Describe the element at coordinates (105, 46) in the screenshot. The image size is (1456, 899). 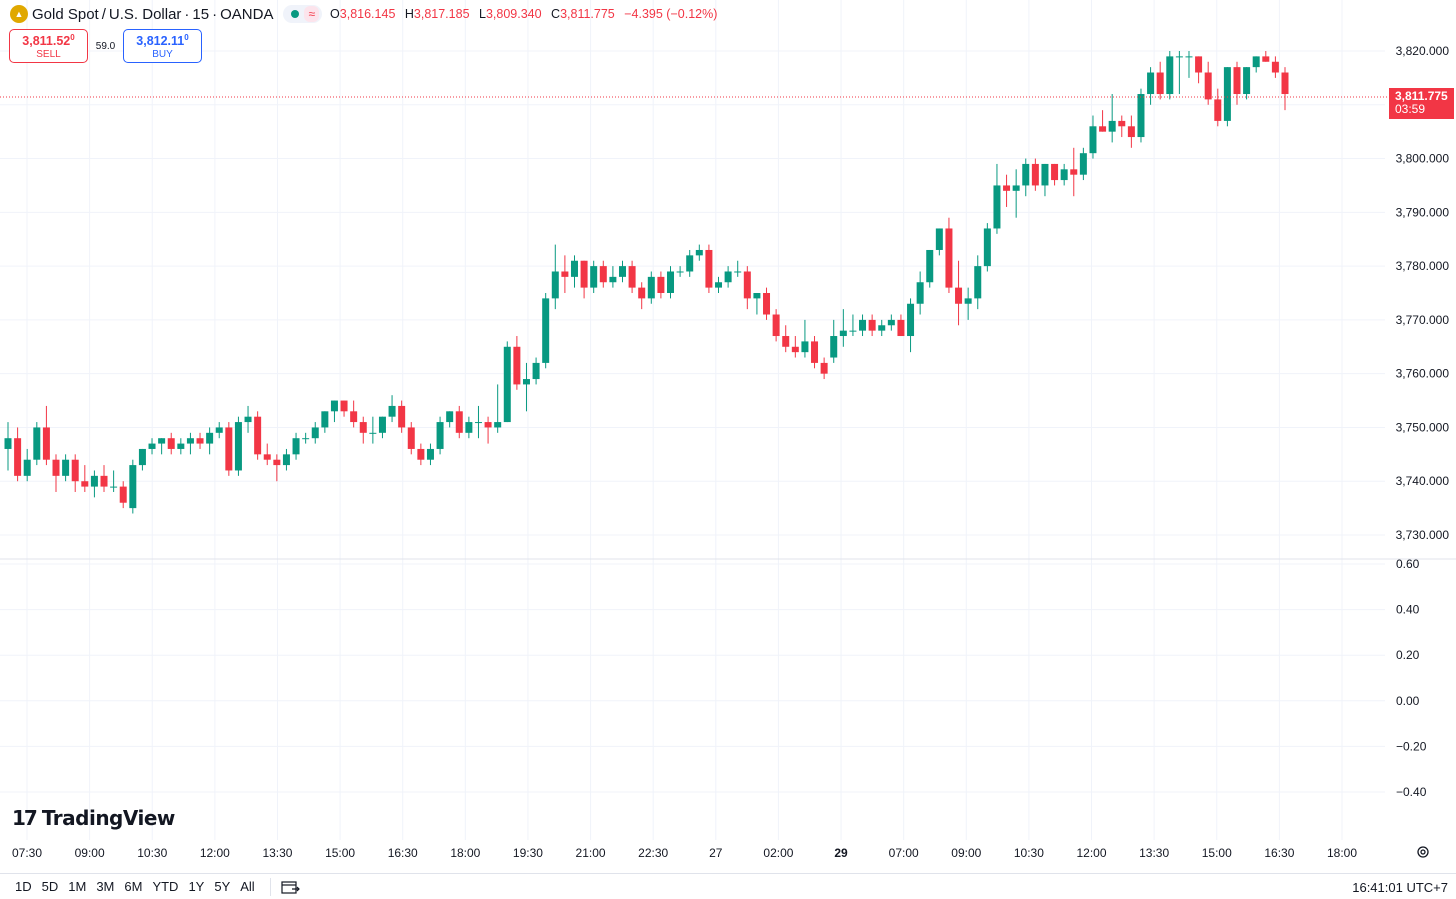
I see `spread-value: 59.0` at that location.